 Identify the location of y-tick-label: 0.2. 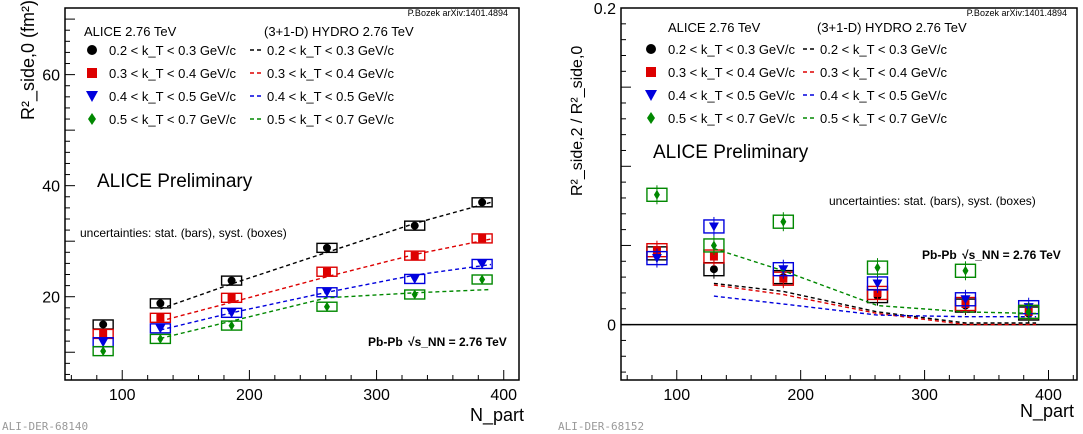
(605, 9).